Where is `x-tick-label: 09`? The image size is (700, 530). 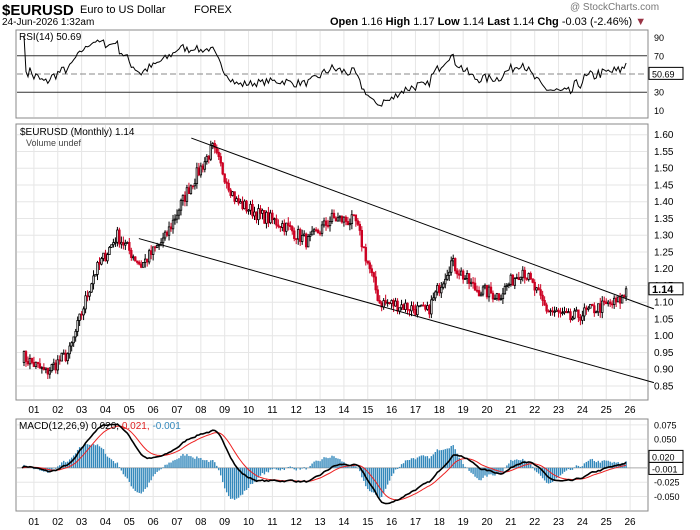 x-tick-label: 09 is located at coordinates (225, 522).